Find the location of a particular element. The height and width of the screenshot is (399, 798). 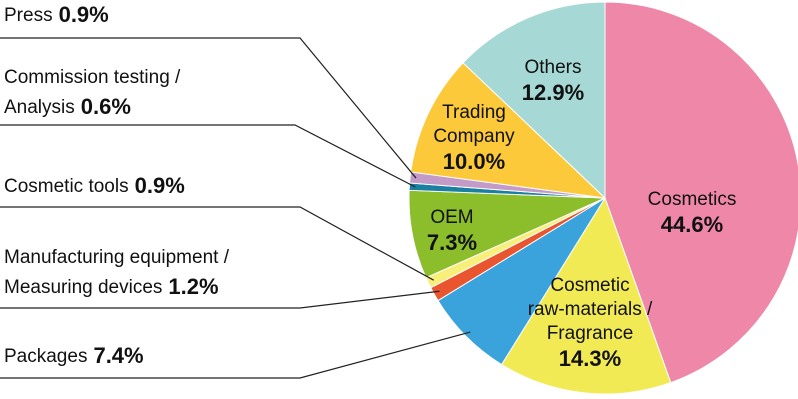

slice-label: Packages is located at coordinates (45, 356).